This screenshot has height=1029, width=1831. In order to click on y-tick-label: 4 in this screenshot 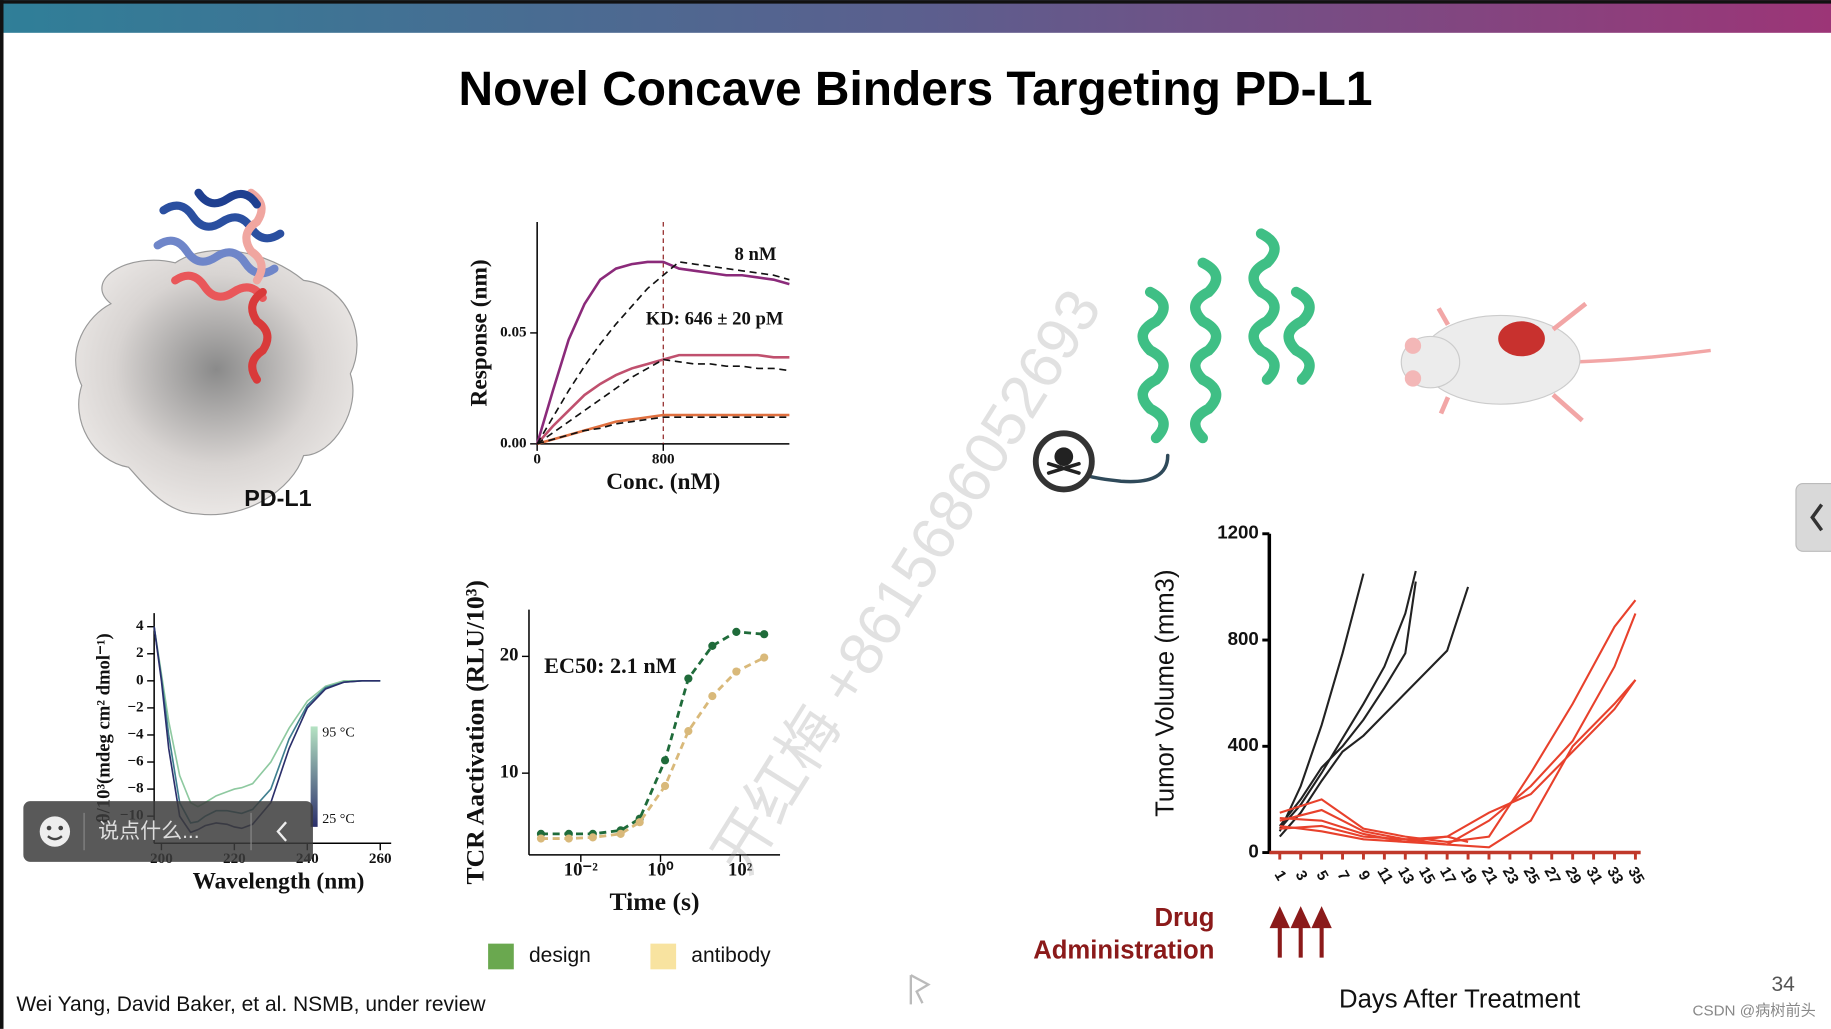, I will do `click(140, 625)`.